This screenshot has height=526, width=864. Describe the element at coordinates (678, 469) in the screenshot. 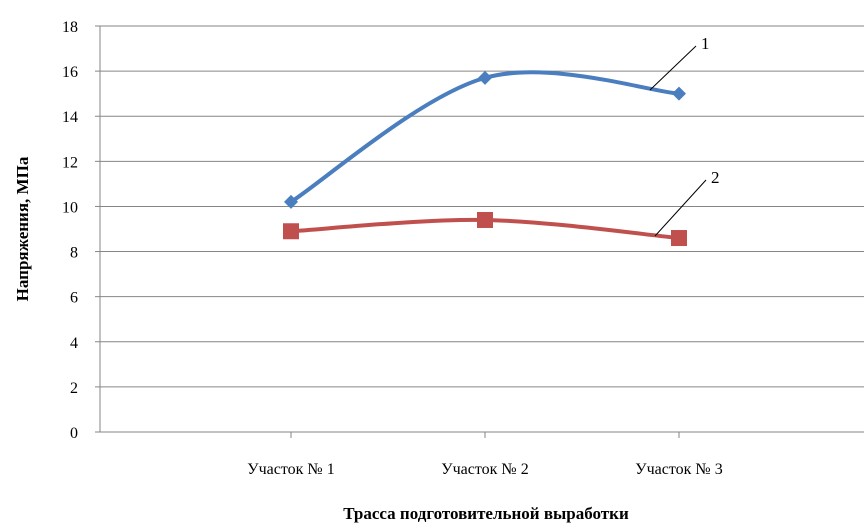

I see `x-tick-label: Участок № 3` at that location.